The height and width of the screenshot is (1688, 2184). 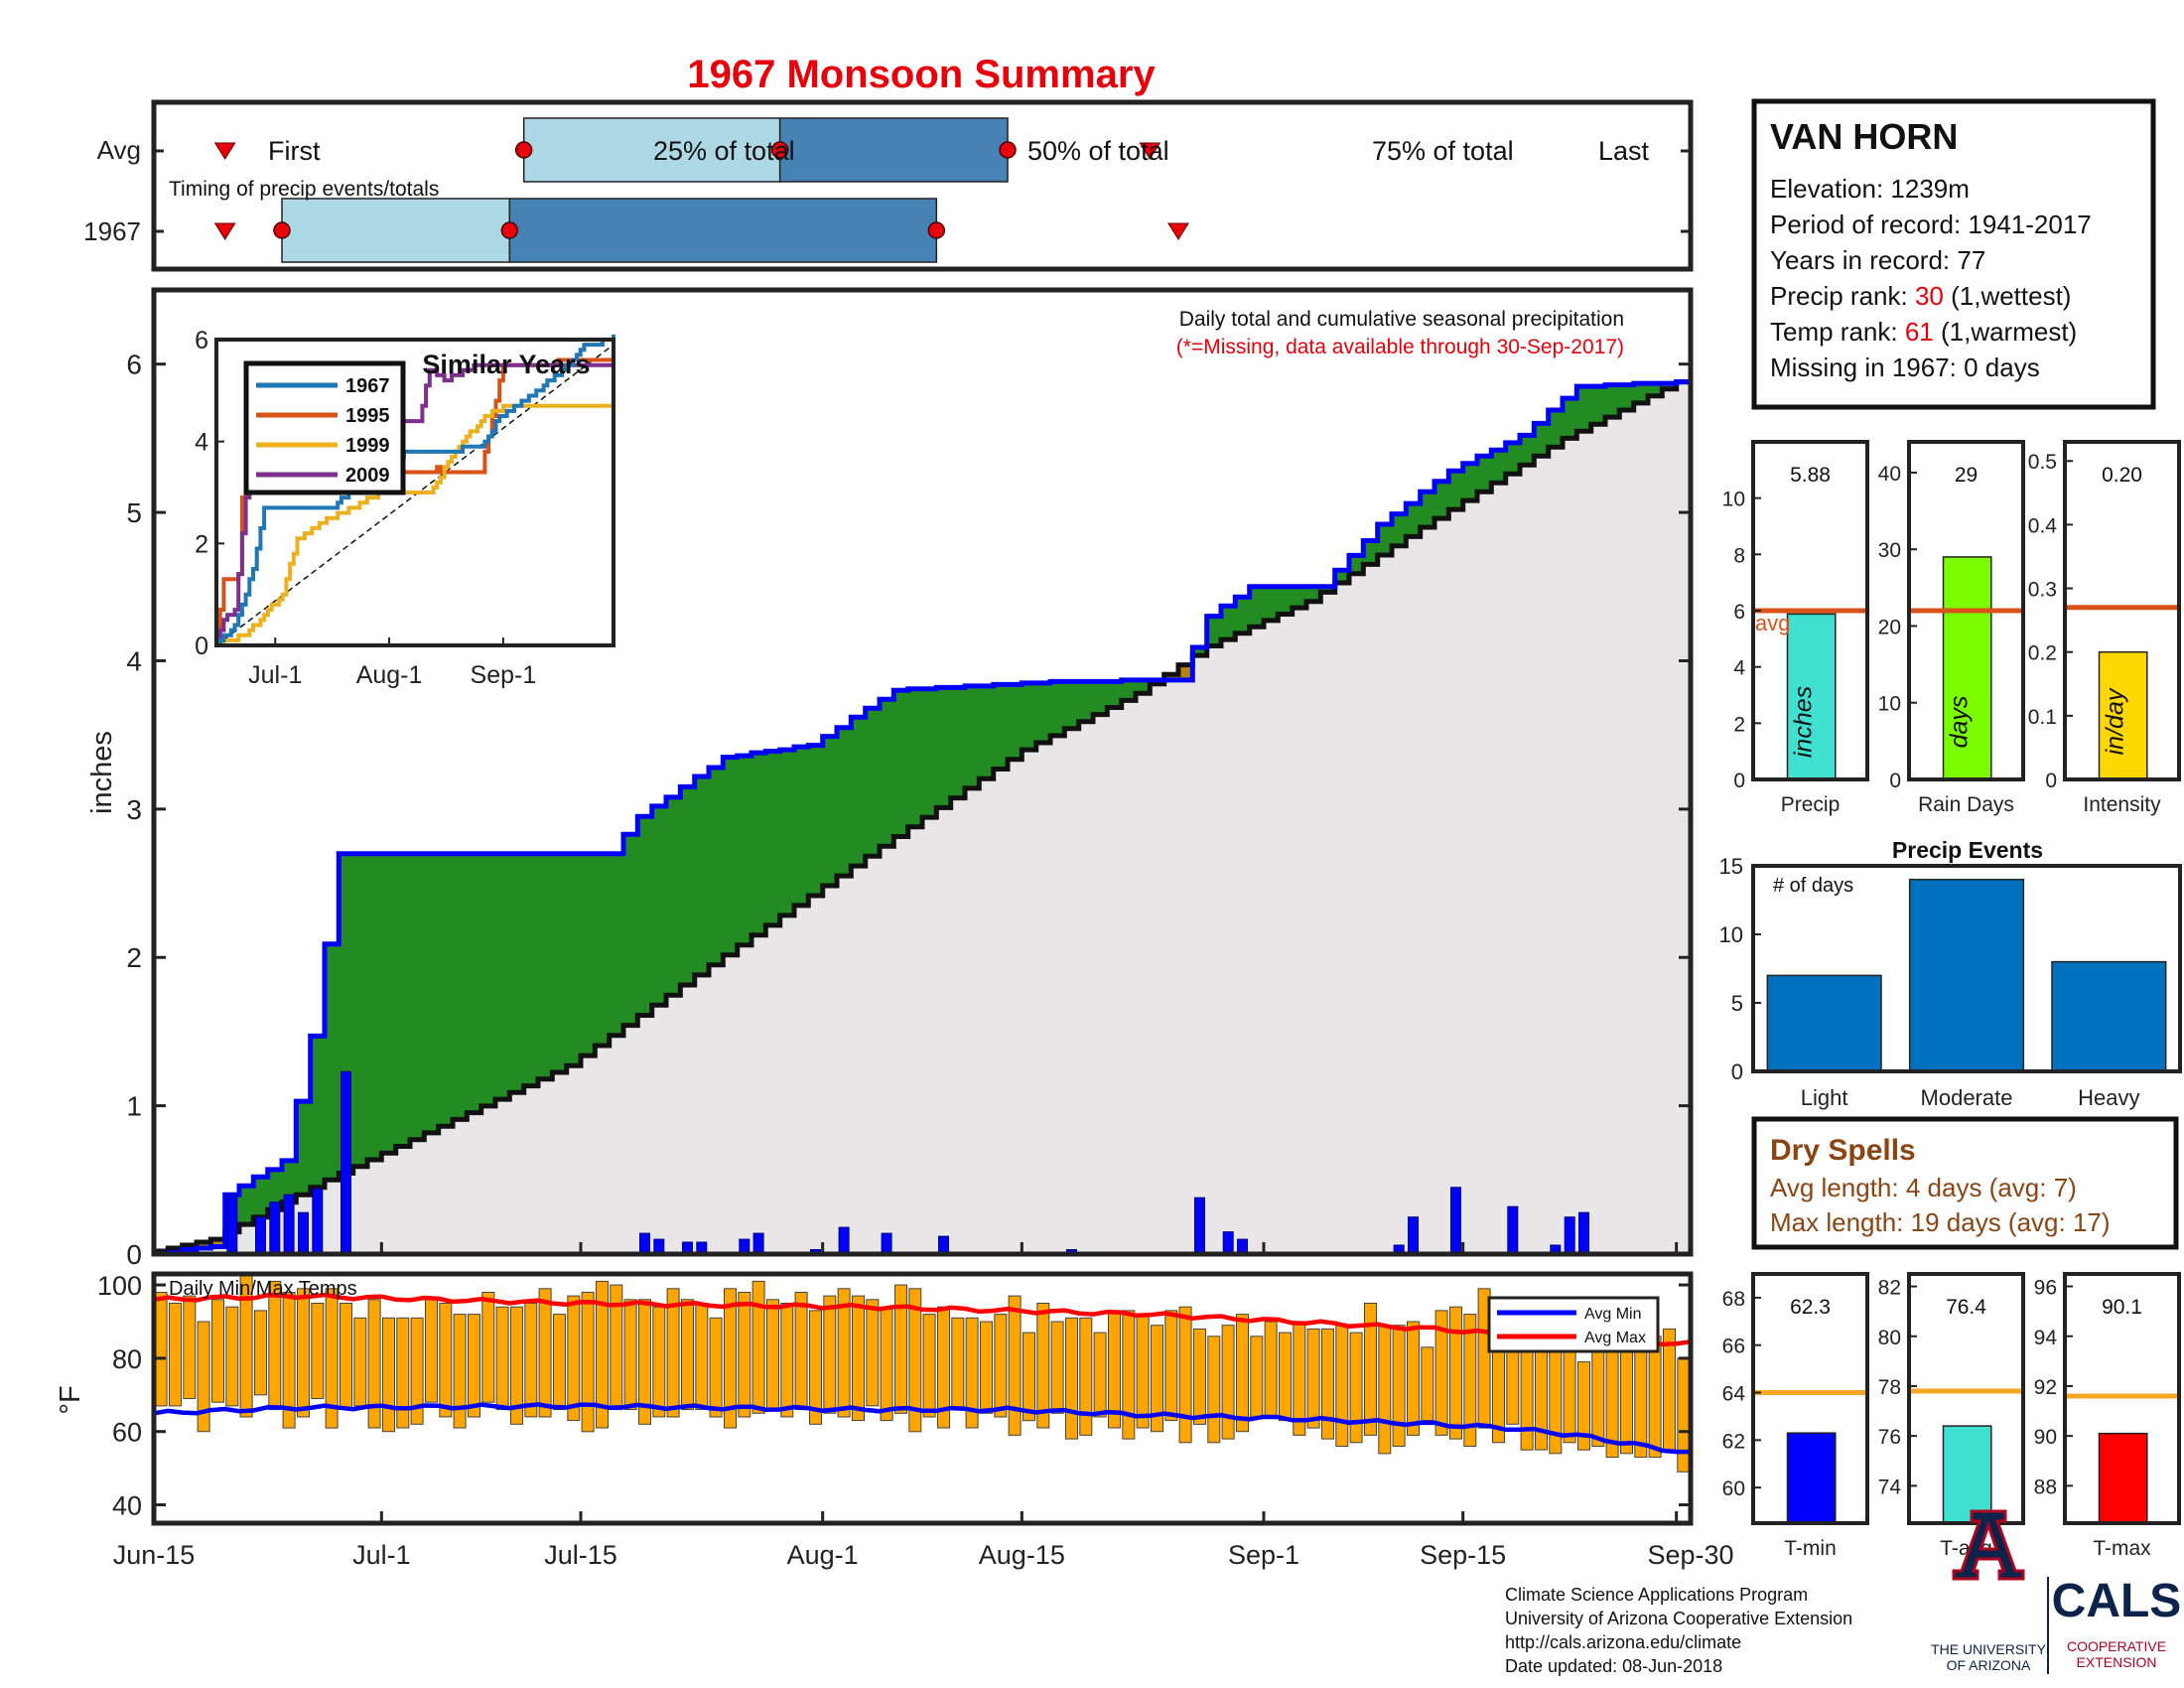 What do you see at coordinates (134, 1106) in the screenshot?
I see `main-ytick-label: 1` at bounding box center [134, 1106].